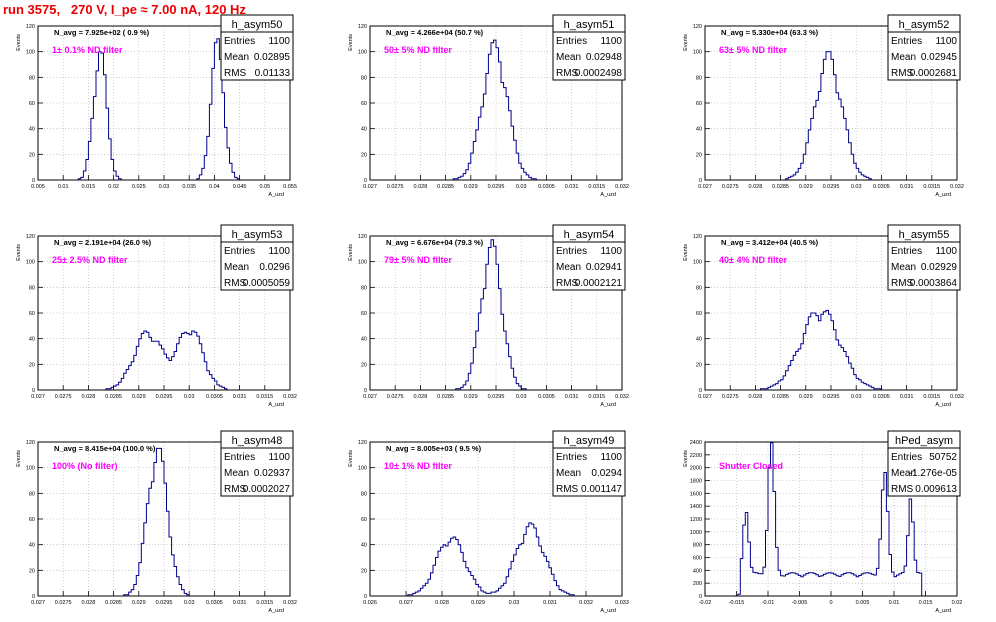  I want to click on histogram-title: h_asym52, so click(924, 25).